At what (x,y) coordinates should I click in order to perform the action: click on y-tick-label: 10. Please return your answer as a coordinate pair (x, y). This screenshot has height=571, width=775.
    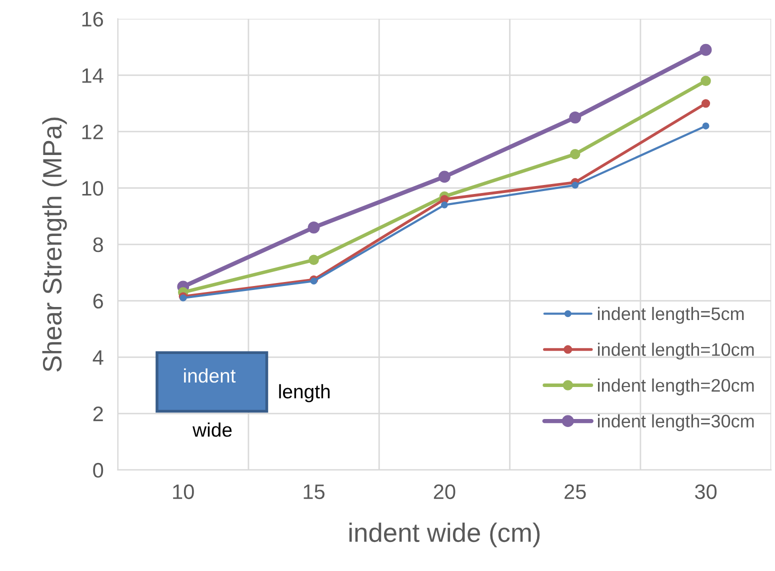
    Looking at the image, I should click on (93, 188).